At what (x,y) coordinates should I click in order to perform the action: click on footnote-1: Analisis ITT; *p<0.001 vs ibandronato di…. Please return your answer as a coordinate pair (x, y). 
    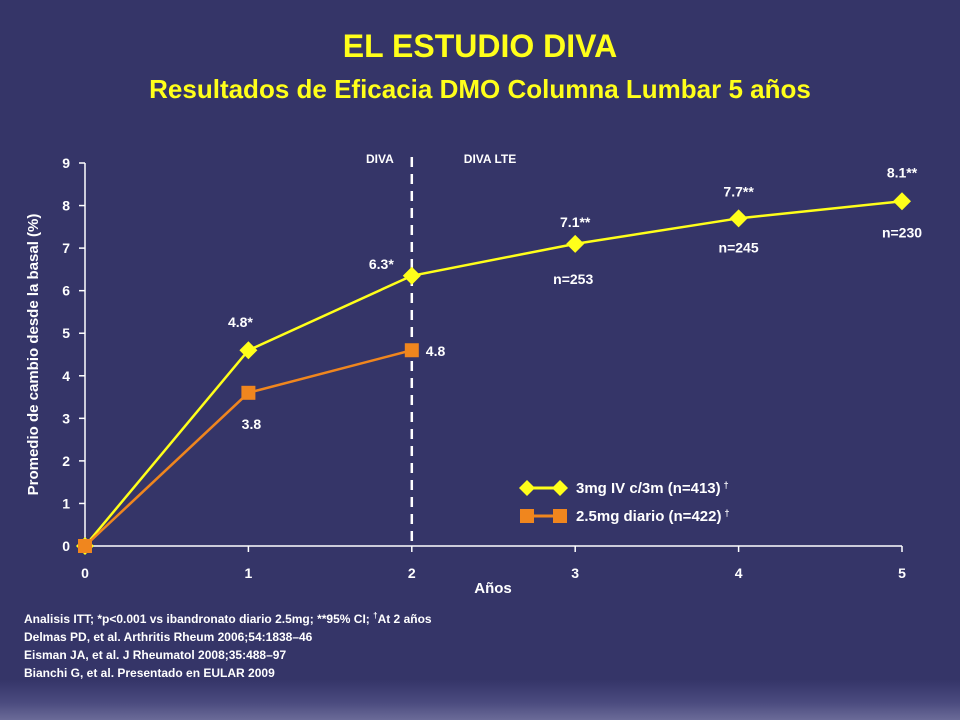
    Looking at the image, I should click on (228, 617).